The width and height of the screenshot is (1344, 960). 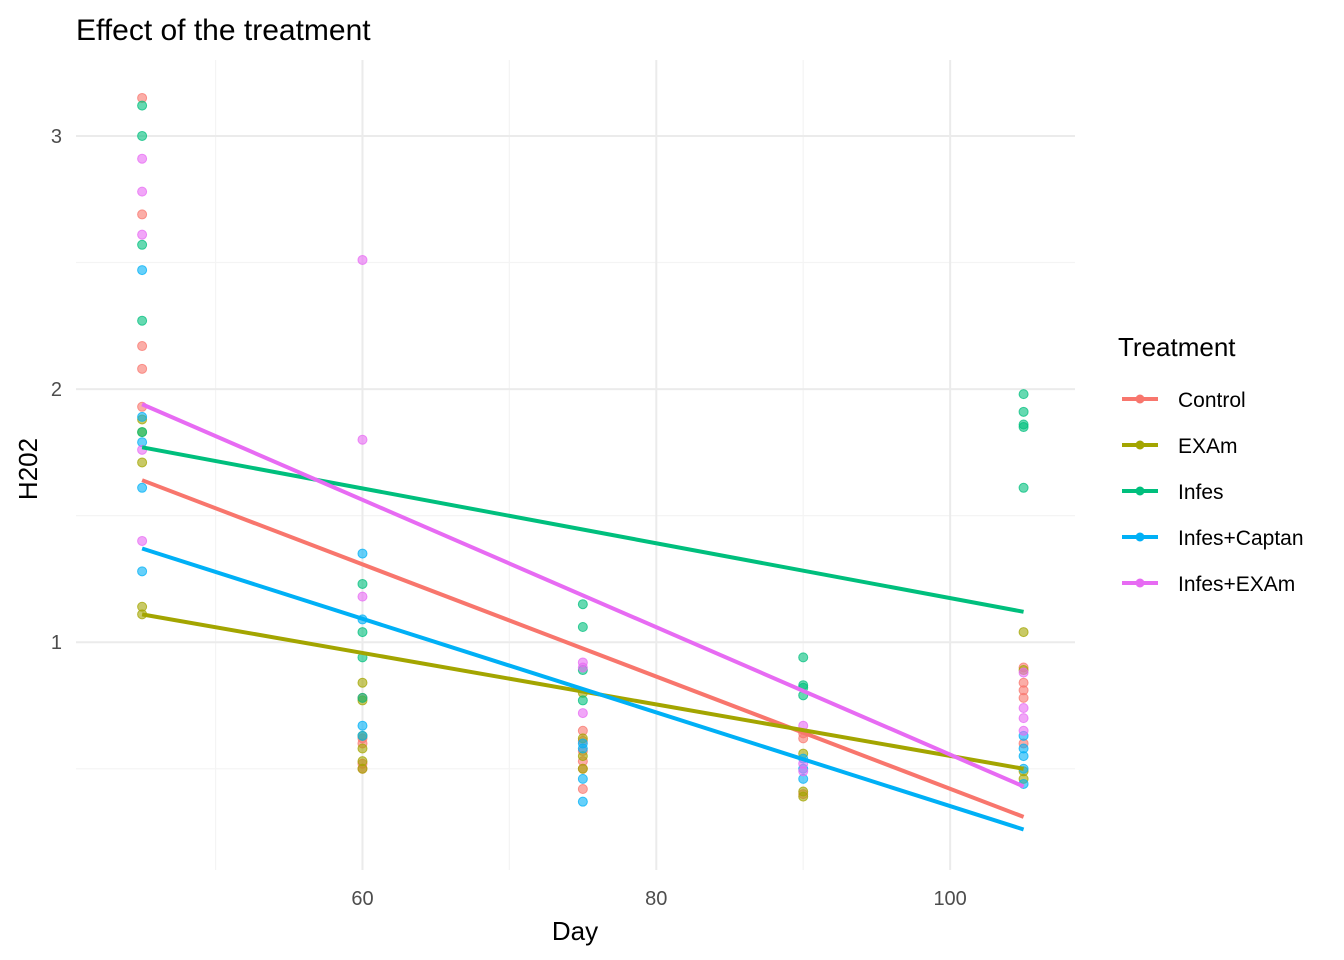 I want to click on legend-items: Control EXAm Infes Infes+Captan Infes+EXAm, so click(x=1213, y=492).